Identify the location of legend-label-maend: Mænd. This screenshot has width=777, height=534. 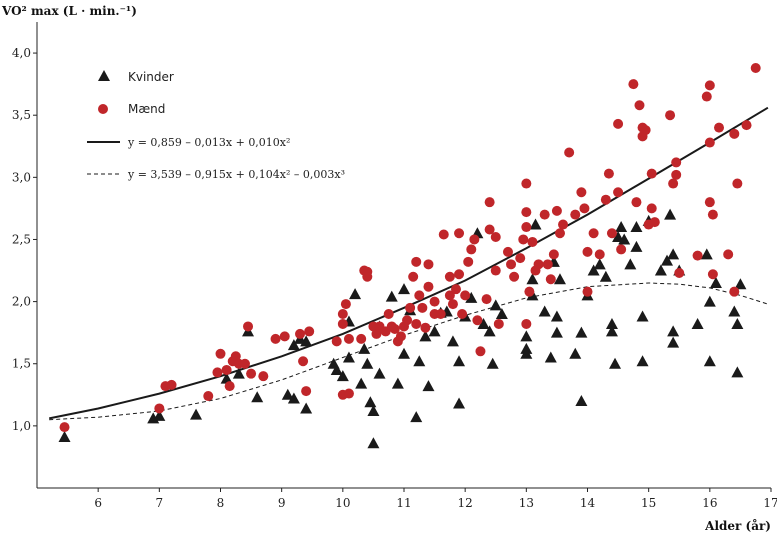
(146, 109).